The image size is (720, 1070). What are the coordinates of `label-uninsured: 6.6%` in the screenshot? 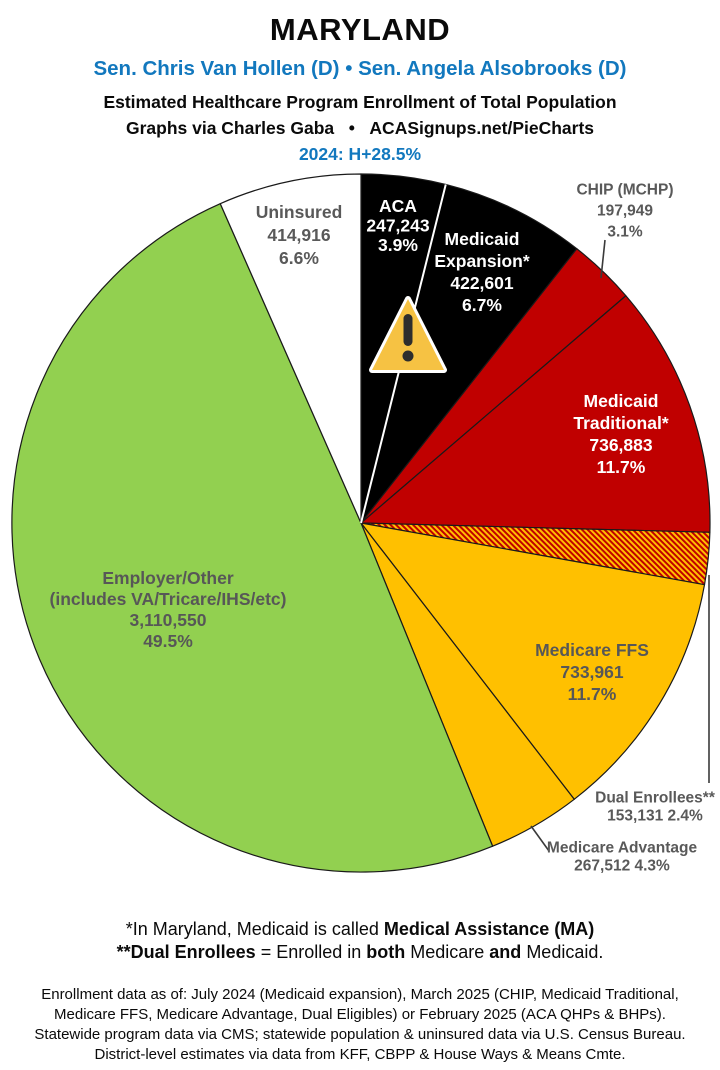 It's located at (299, 258).